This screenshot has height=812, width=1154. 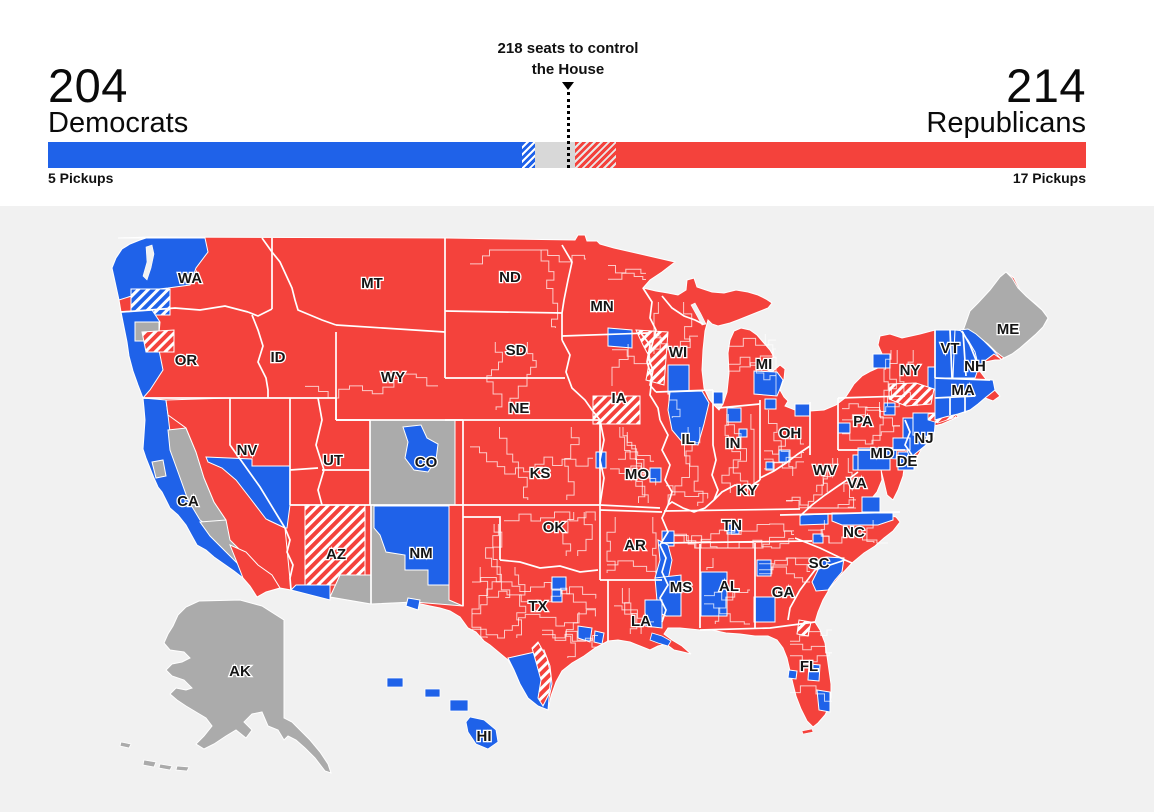 I want to click on svg-text: TN, so click(x=732, y=525).